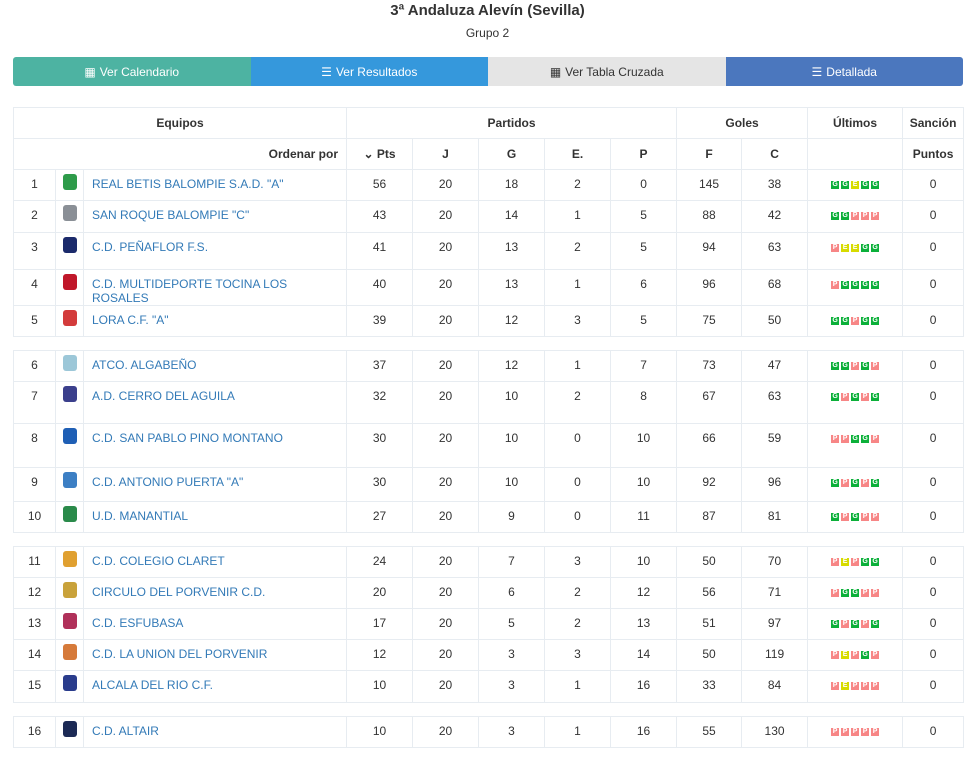 The height and width of the screenshot is (760, 964). I want to click on stat-c: 84, so click(775, 686).